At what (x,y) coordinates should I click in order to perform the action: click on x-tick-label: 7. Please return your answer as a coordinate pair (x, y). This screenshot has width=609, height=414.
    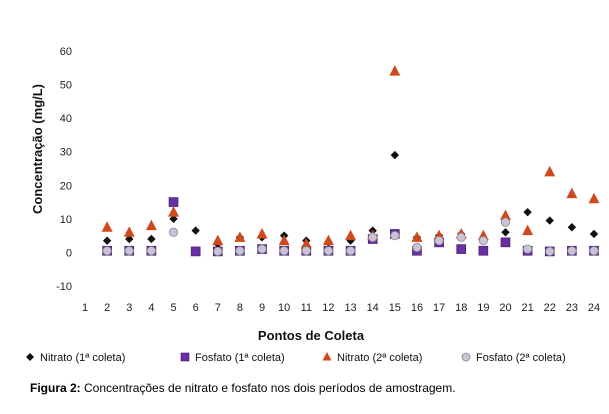
    Looking at the image, I should click on (218, 308).